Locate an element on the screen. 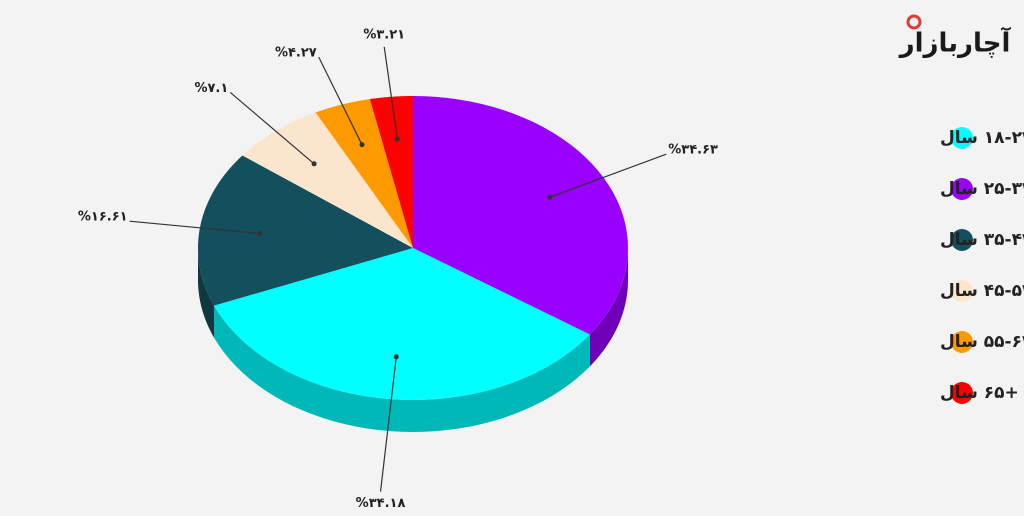  sides is located at coordinates (413, 340).